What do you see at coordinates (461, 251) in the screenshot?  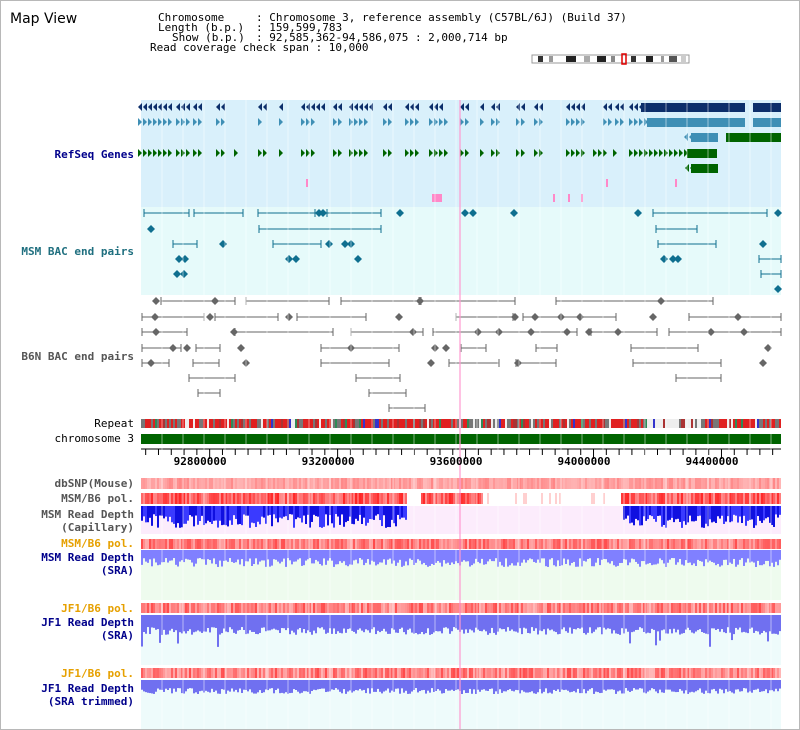 I see `msm-bac-track` at bounding box center [461, 251].